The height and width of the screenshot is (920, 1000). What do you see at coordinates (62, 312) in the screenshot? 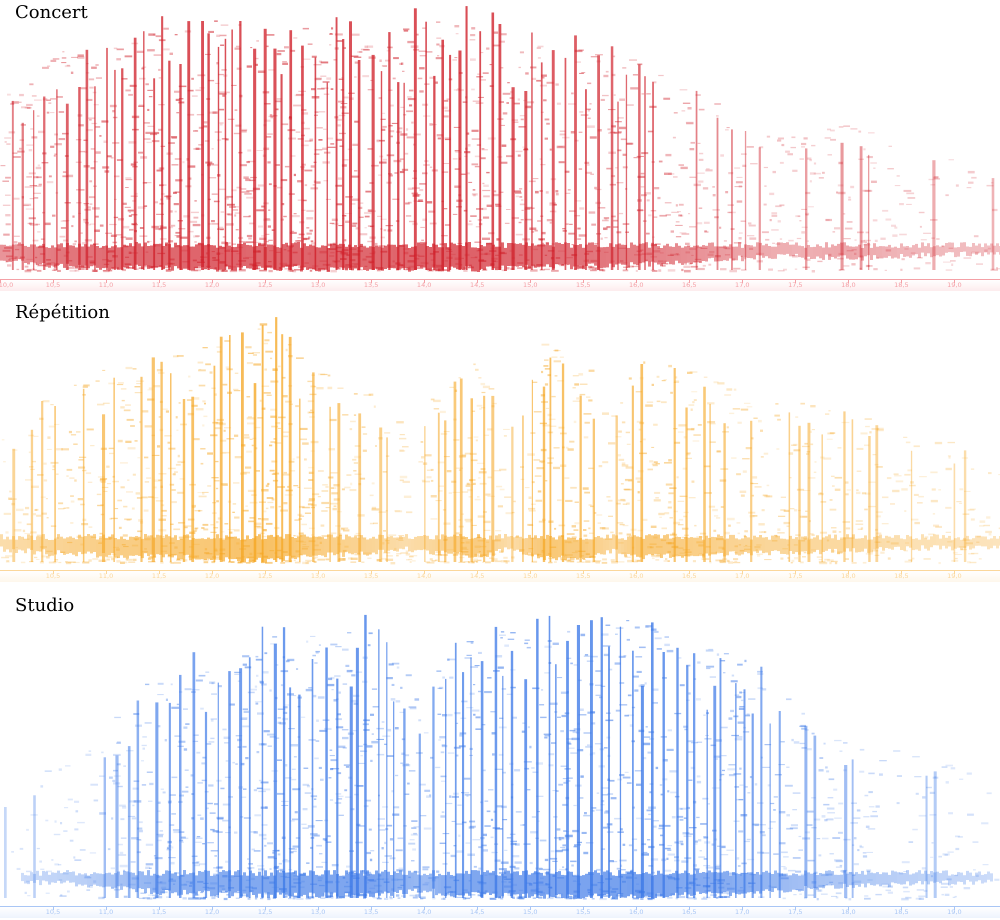
I see `panel-title: Répétition` at bounding box center [62, 312].